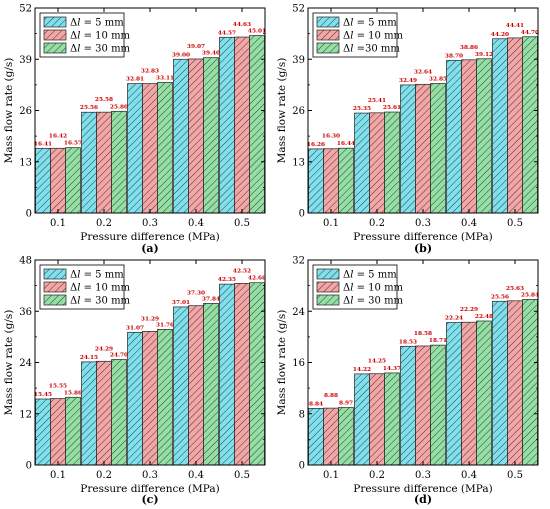 The height and width of the screenshot is (509, 550). What do you see at coordinates (165, 325) in the screenshot?
I see `value-label: 31.76` at bounding box center [165, 325].